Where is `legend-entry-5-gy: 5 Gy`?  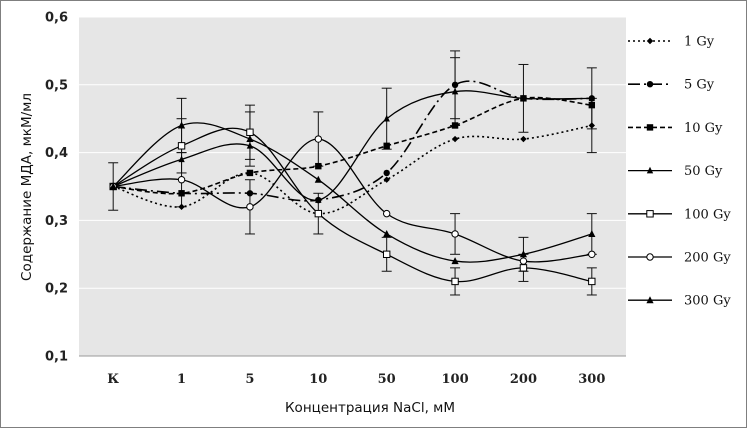
legend-entry-5-gy: 5 Gy is located at coordinates (671, 85).